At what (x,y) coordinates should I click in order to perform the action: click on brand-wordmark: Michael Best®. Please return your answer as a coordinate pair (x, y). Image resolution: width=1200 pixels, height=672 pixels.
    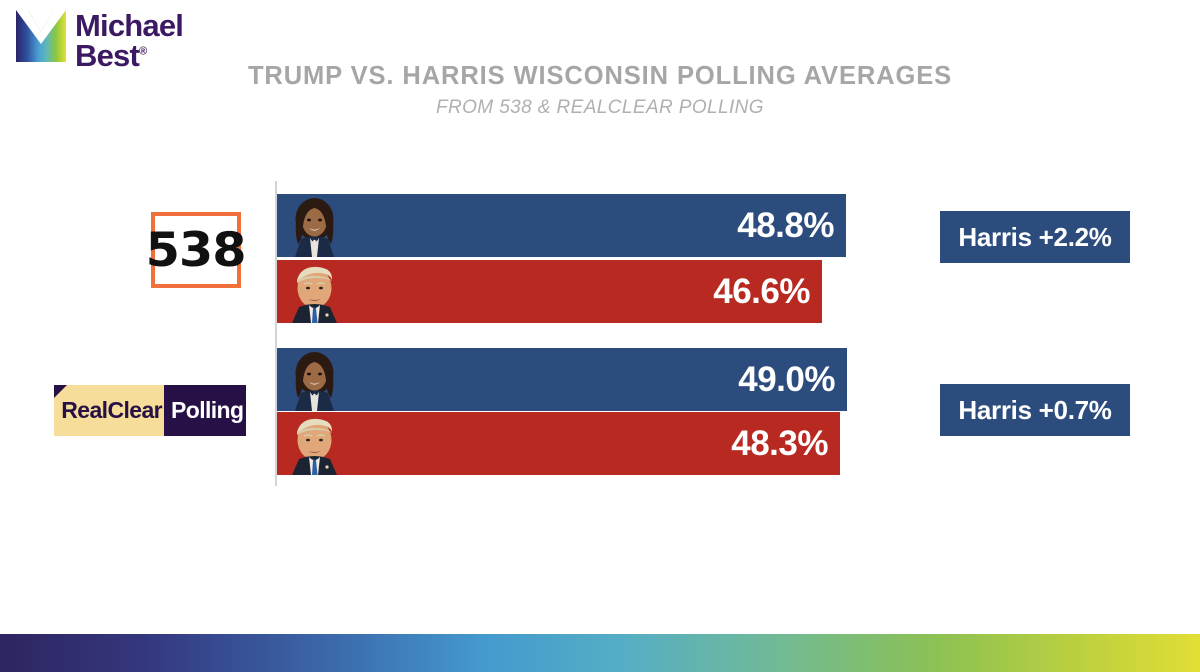
    Looking at the image, I should click on (129, 40).